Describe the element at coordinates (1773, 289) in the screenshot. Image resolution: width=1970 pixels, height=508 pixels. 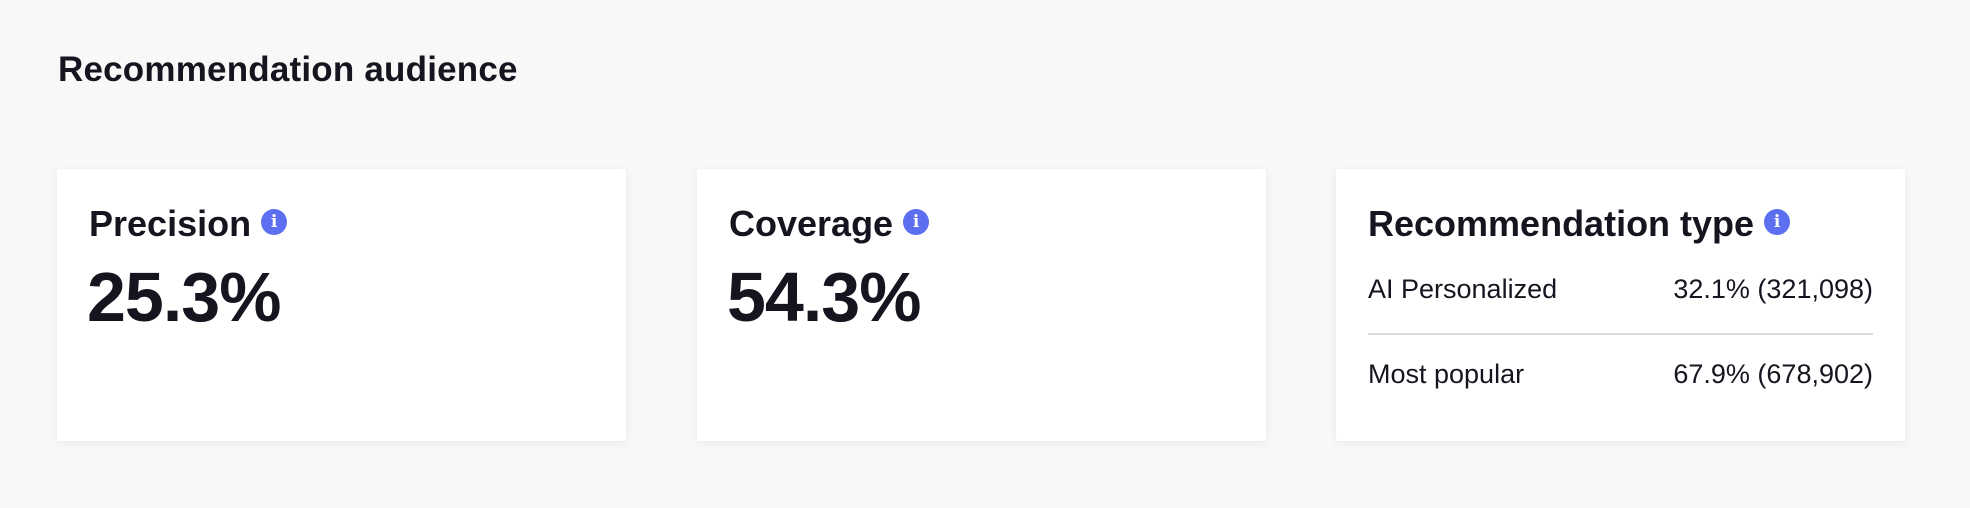
I see `type-row-value: 32.1% (321,098)` at that location.